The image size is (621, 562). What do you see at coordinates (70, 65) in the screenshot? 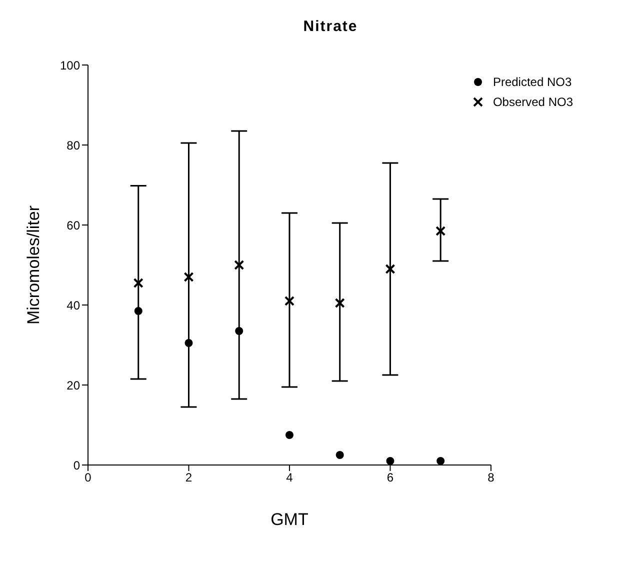
I see `y-tick-label: 100` at bounding box center [70, 65].